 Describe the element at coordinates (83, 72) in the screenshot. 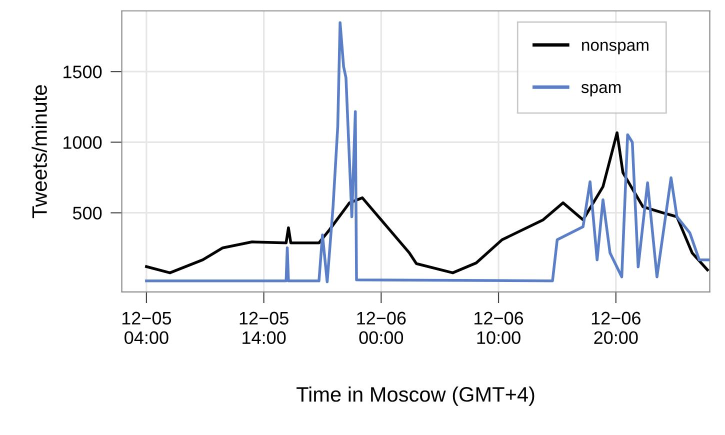

I see `y-tick-label: 1500` at that location.